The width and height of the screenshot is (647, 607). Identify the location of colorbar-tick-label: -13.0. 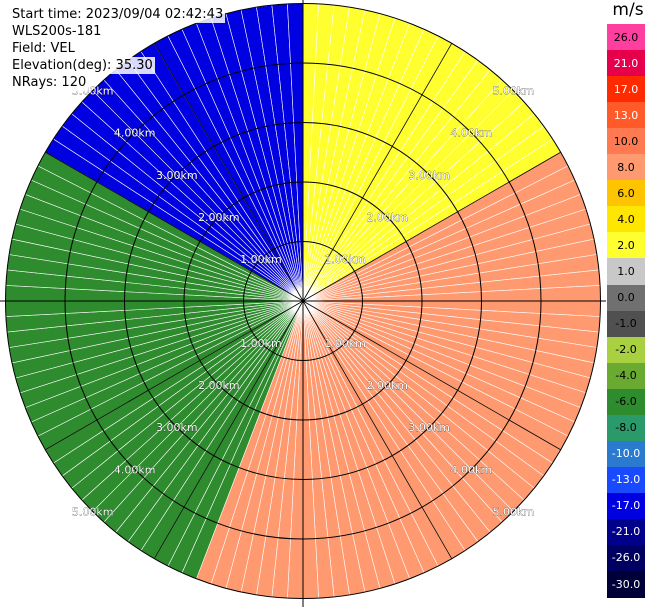
(626, 480).